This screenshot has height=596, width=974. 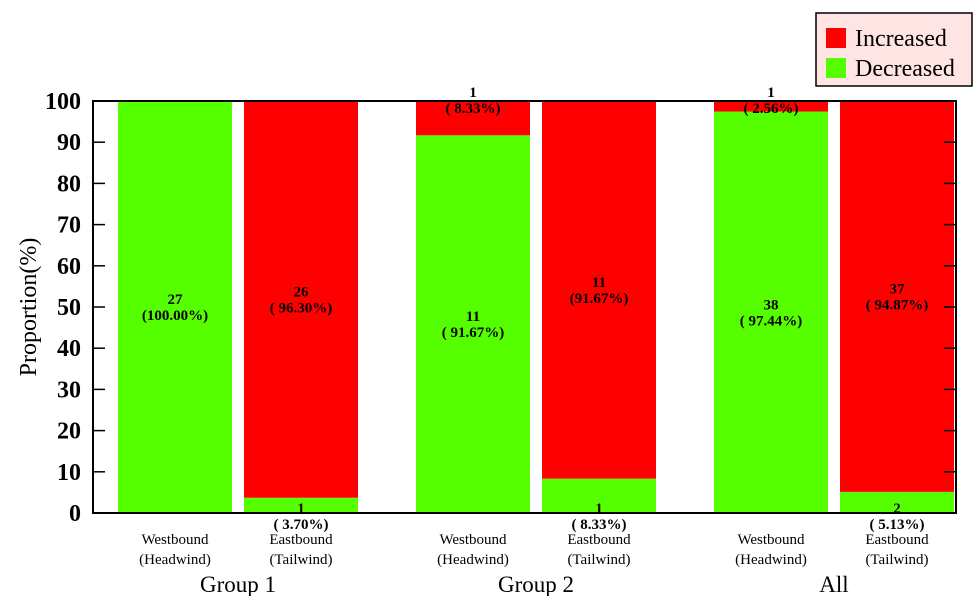 I want to click on y-tick-label: 60, so click(x=69, y=267).